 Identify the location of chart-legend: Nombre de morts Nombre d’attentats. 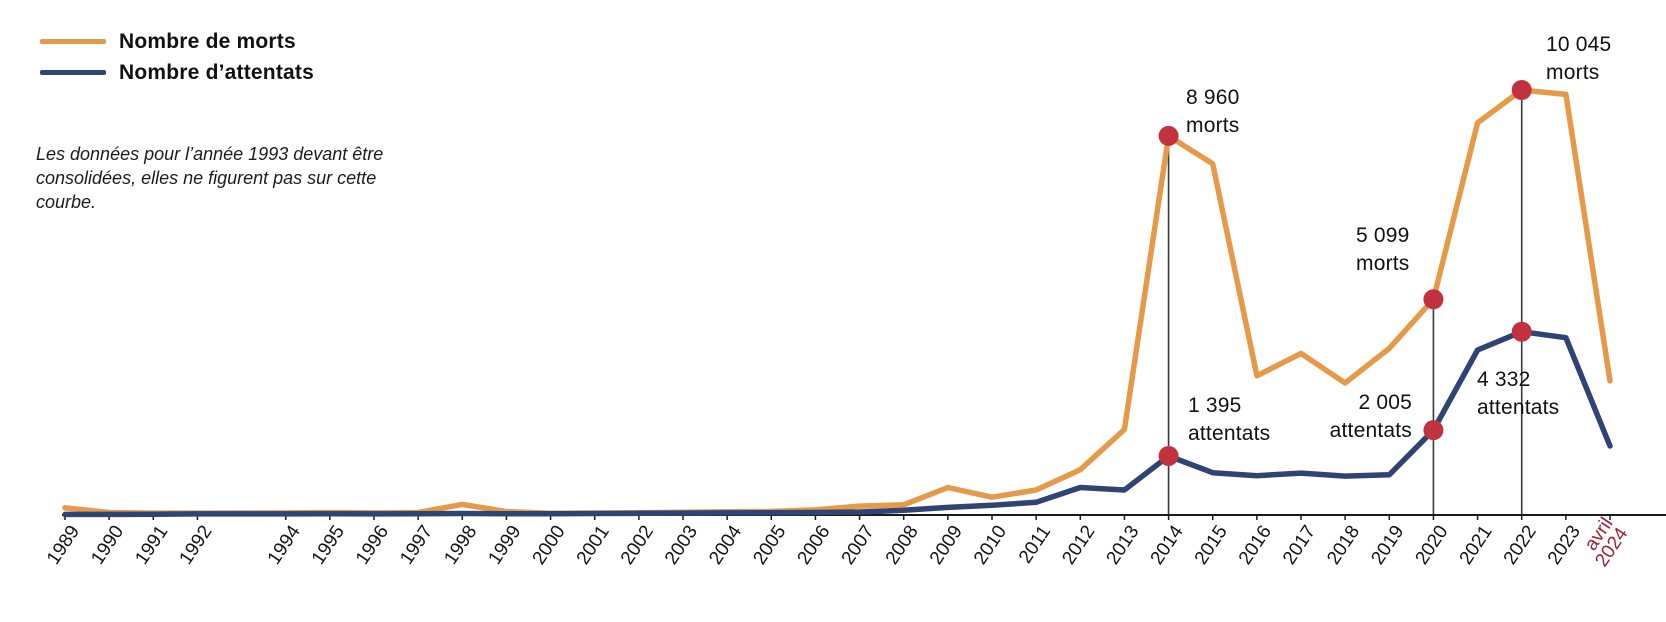
(177, 57).